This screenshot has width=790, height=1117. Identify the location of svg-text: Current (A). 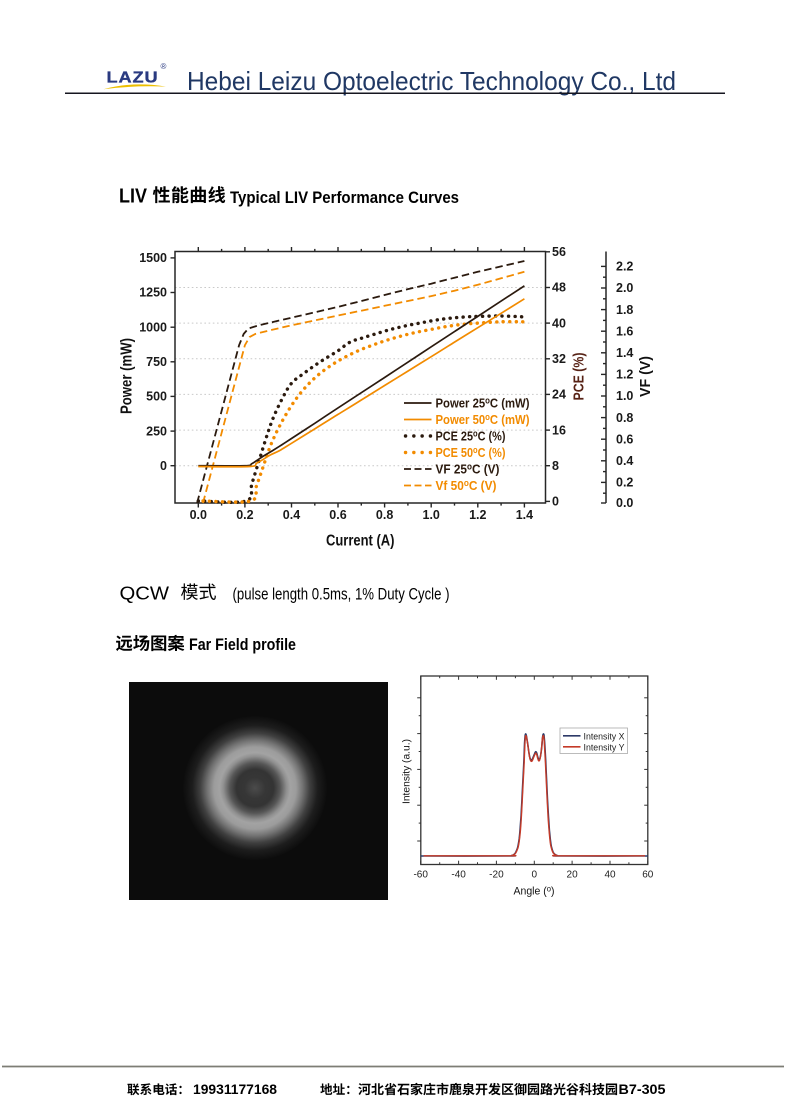
(360, 541).